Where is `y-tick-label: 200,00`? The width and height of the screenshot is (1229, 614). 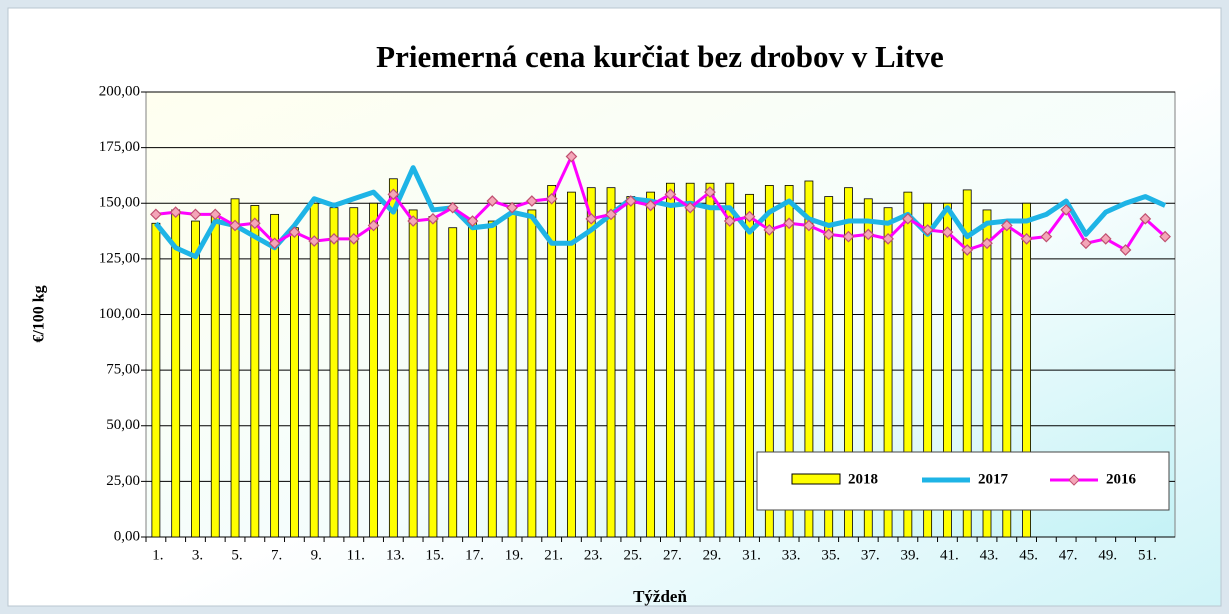 y-tick-label: 200,00 is located at coordinates (119, 91).